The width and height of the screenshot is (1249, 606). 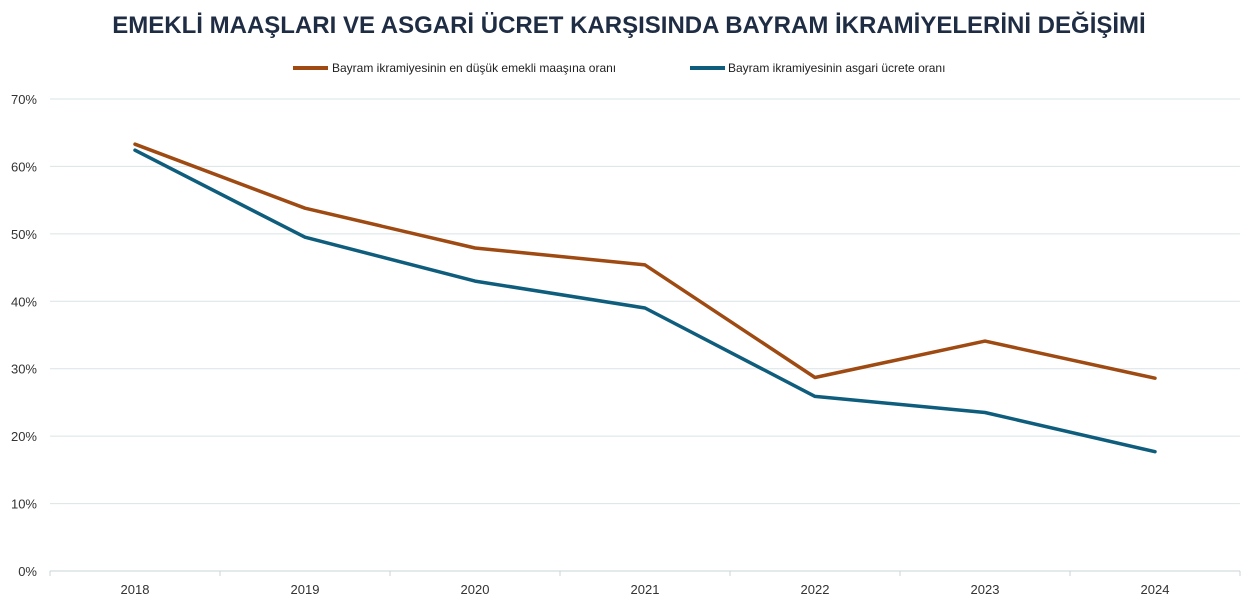 I want to click on y-tick-label: 0%, so click(x=27, y=571).